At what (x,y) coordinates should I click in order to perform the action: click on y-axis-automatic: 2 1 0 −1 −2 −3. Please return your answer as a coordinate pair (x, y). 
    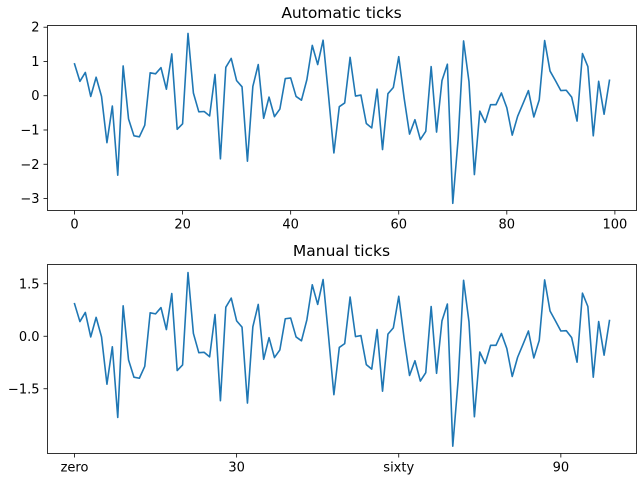
    Looking at the image, I should click on (34, 114).